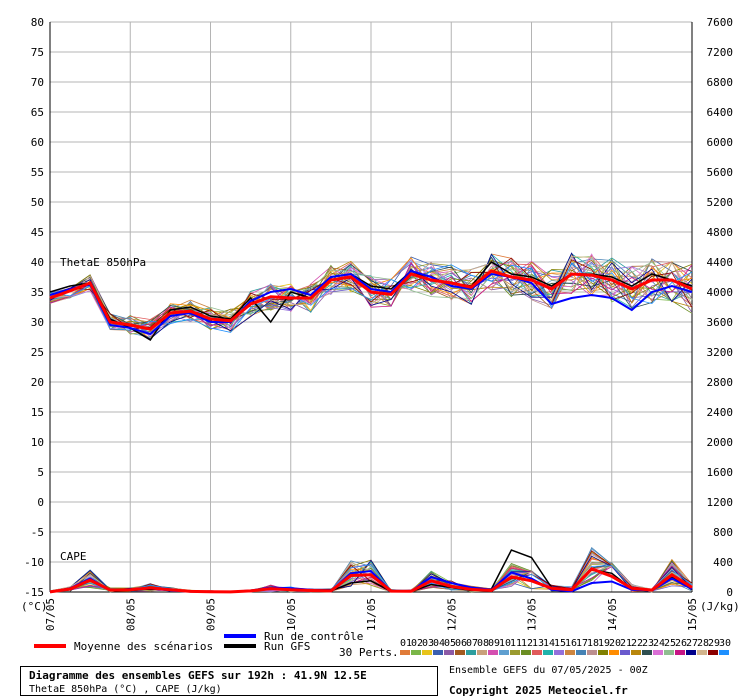 The image size is (740, 700). Describe the element at coordinates (37, 352) in the screenshot. I see `left-tick-label: 25` at that location.